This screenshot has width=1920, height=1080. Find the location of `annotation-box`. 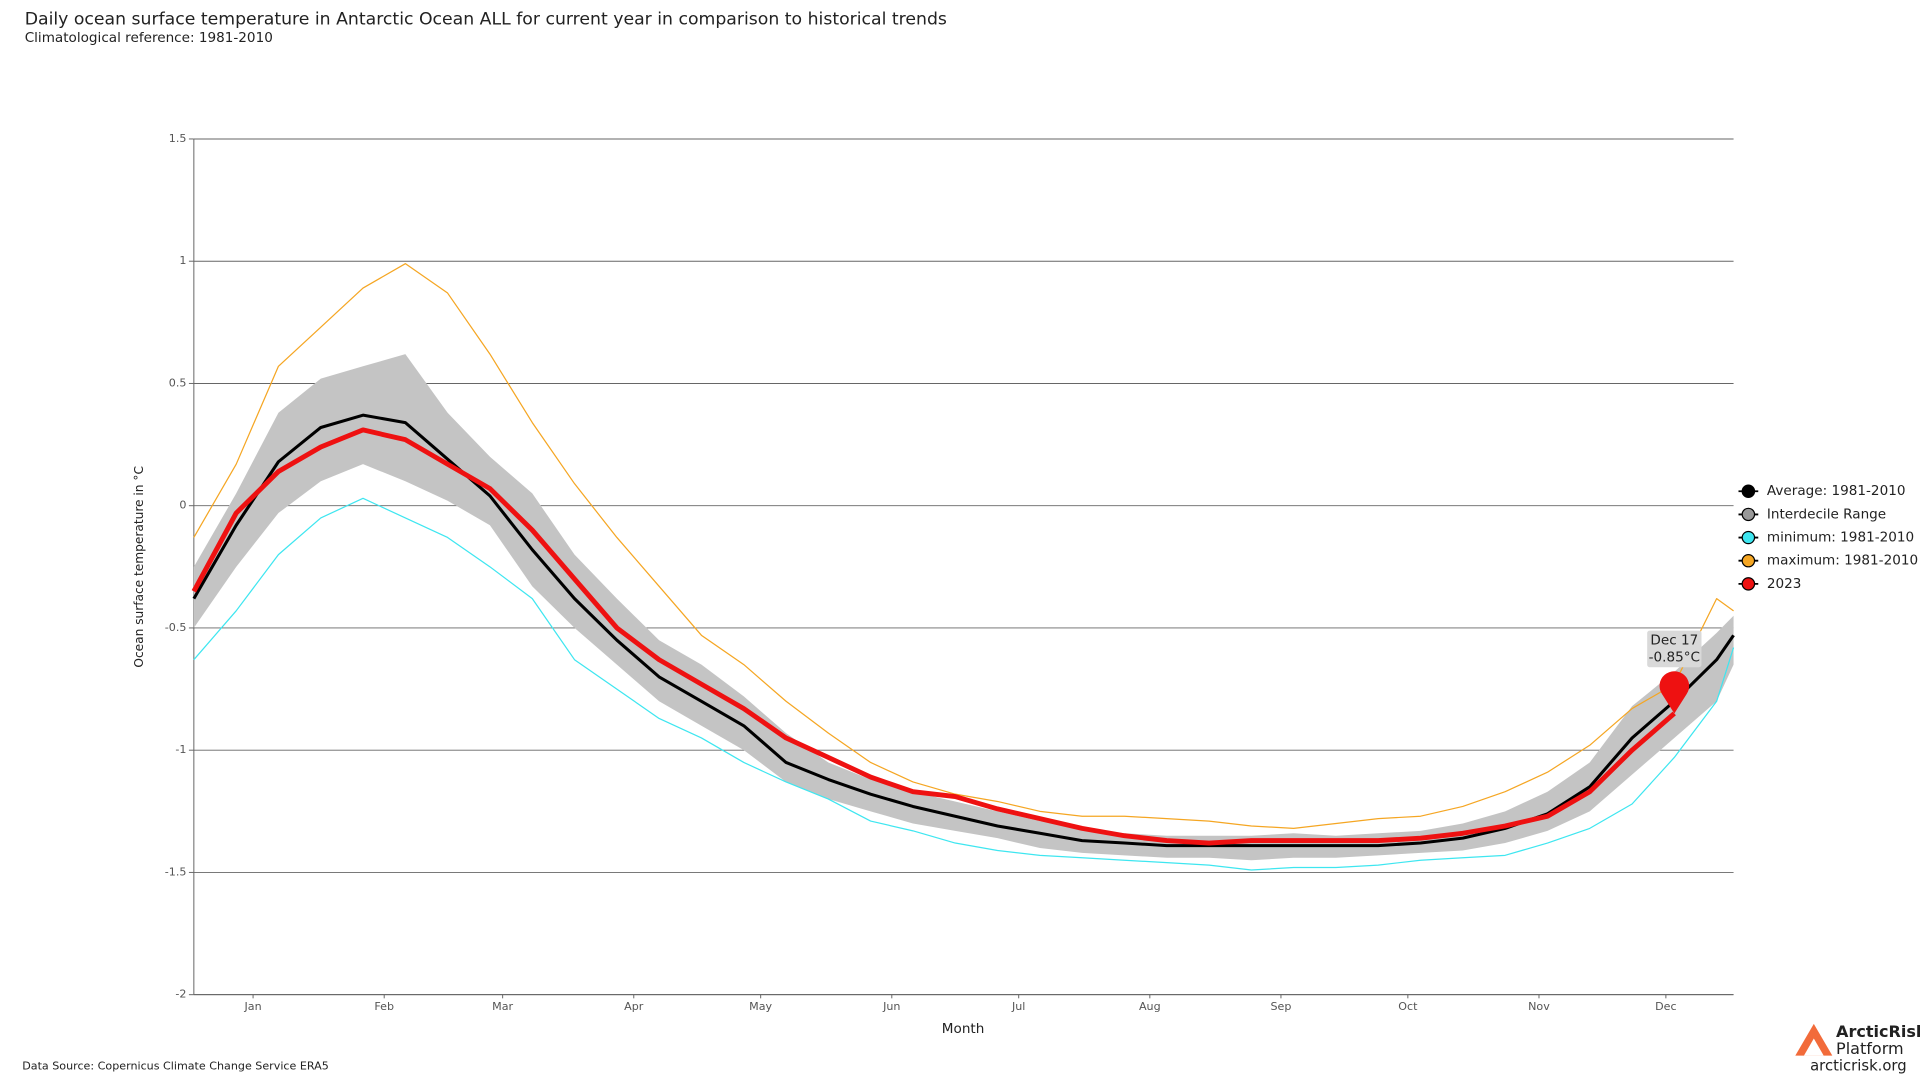

annotation-box is located at coordinates (1674, 649).